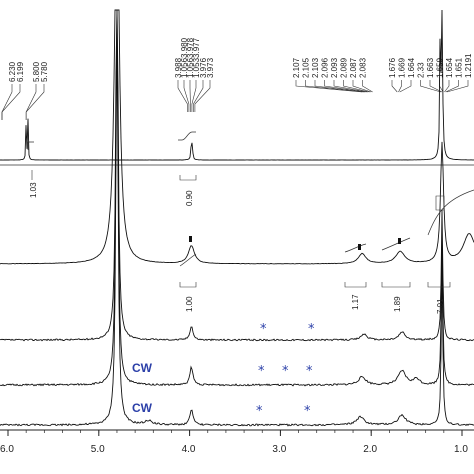 The image size is (474, 474). What do you see at coordinates (355, 302) in the screenshot?
I see `integral-label: 1.17` at bounding box center [355, 302].